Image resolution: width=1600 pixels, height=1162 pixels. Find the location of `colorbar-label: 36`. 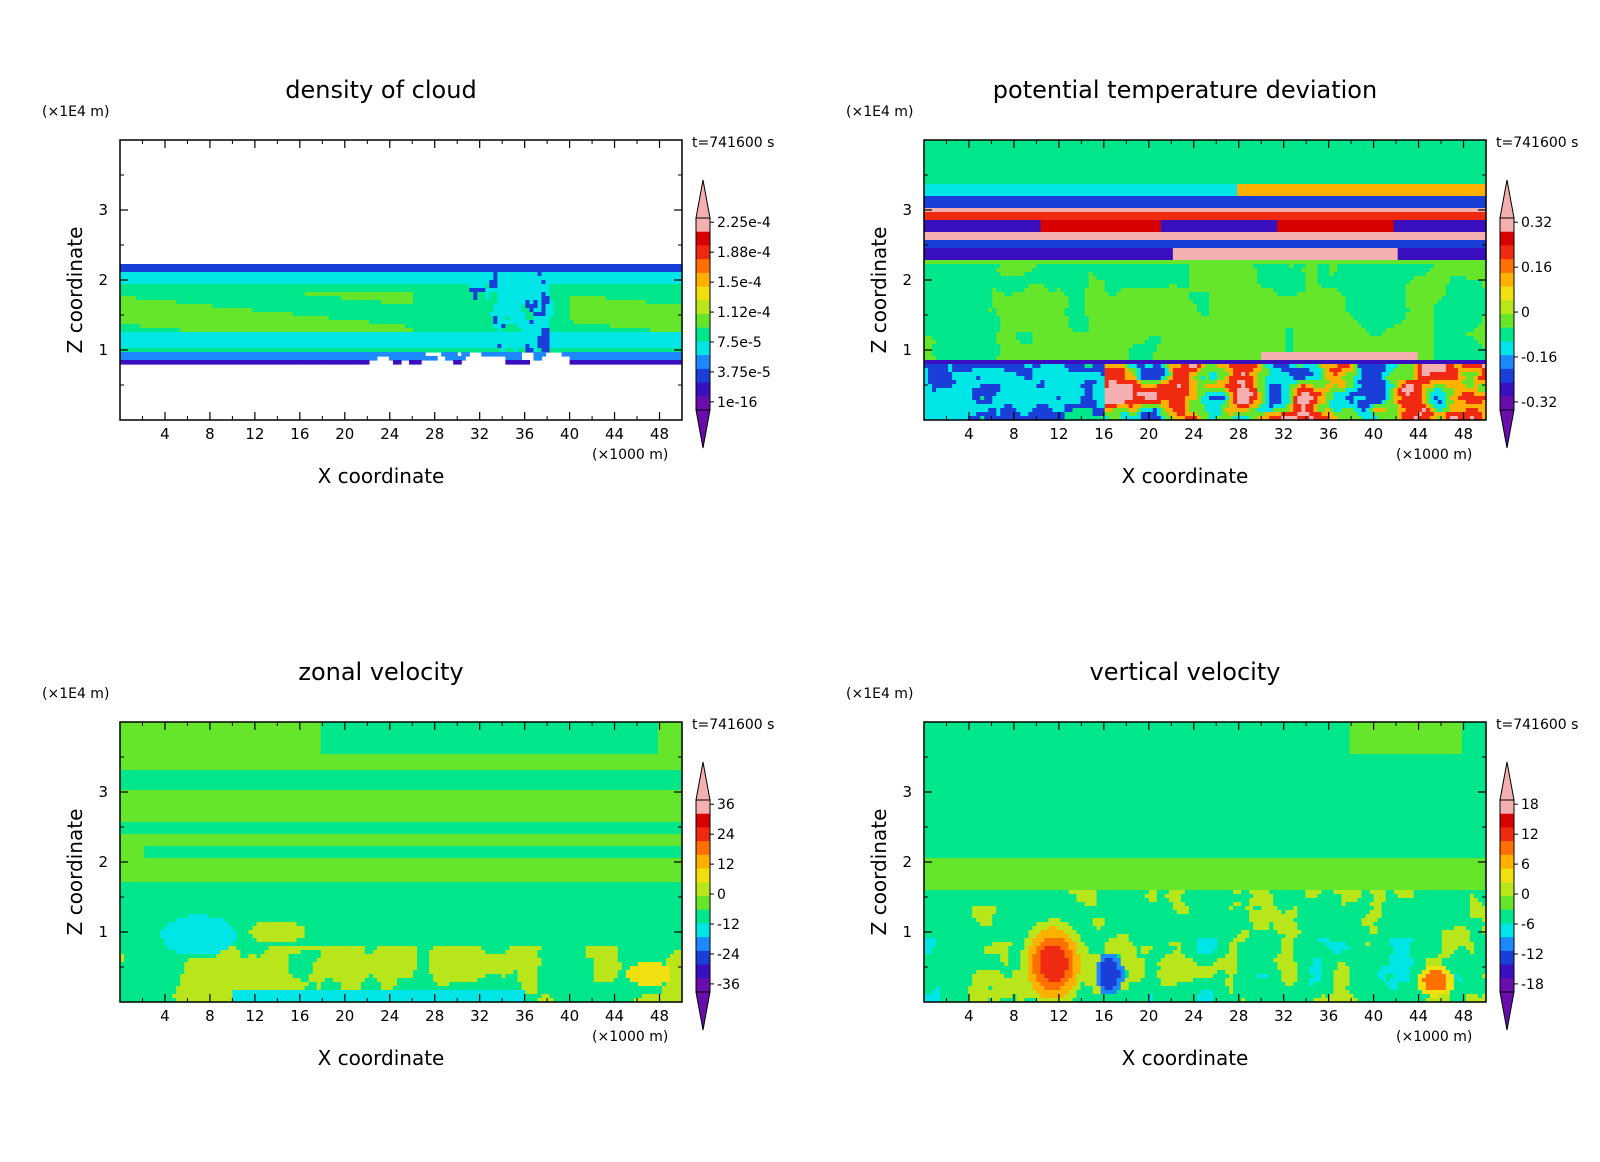

colorbar-label: 36 is located at coordinates (726, 805).